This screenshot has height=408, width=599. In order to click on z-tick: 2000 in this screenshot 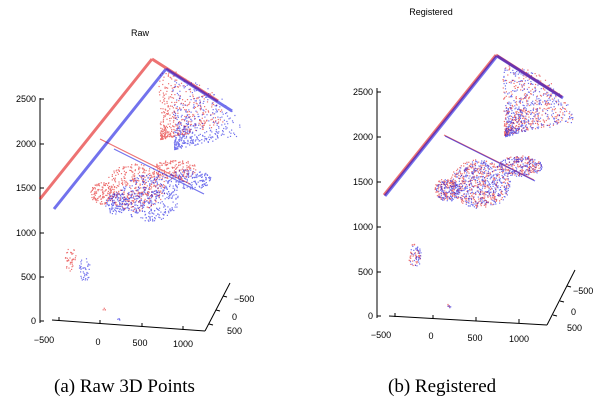, I will do `click(30, 144)`.